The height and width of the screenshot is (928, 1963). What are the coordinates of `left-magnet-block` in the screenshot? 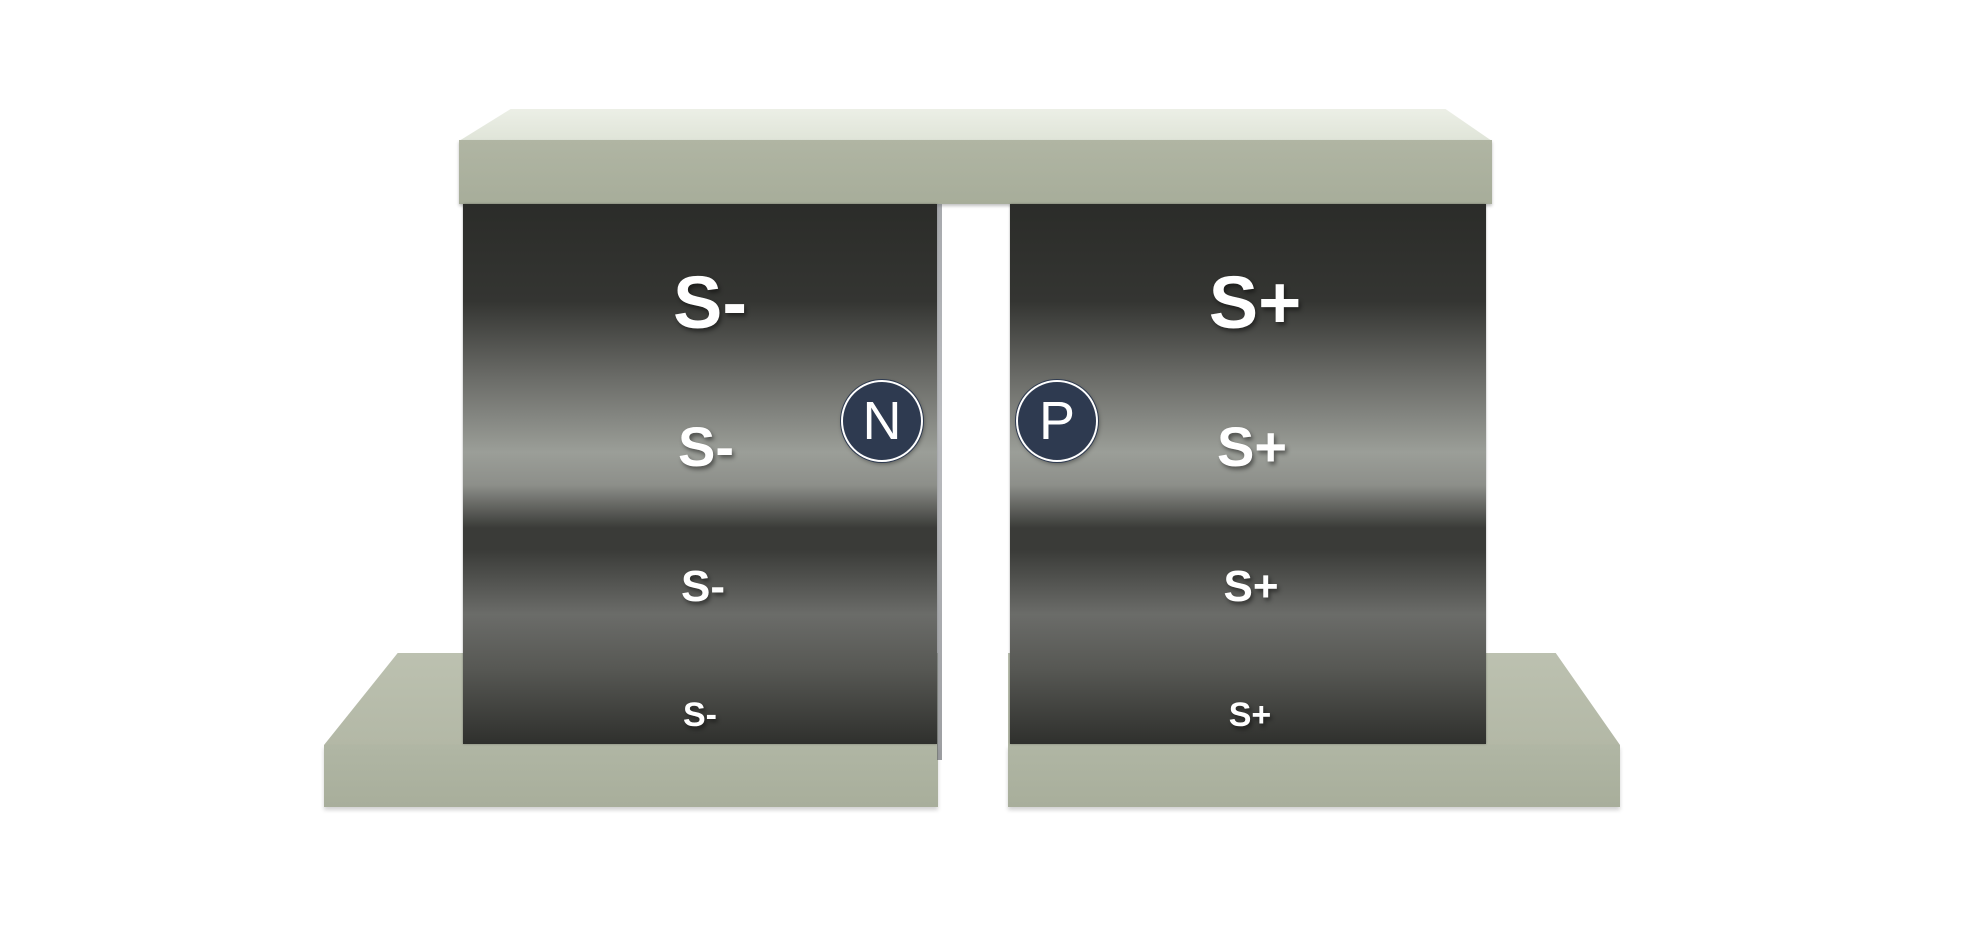 It's located at (700, 474).